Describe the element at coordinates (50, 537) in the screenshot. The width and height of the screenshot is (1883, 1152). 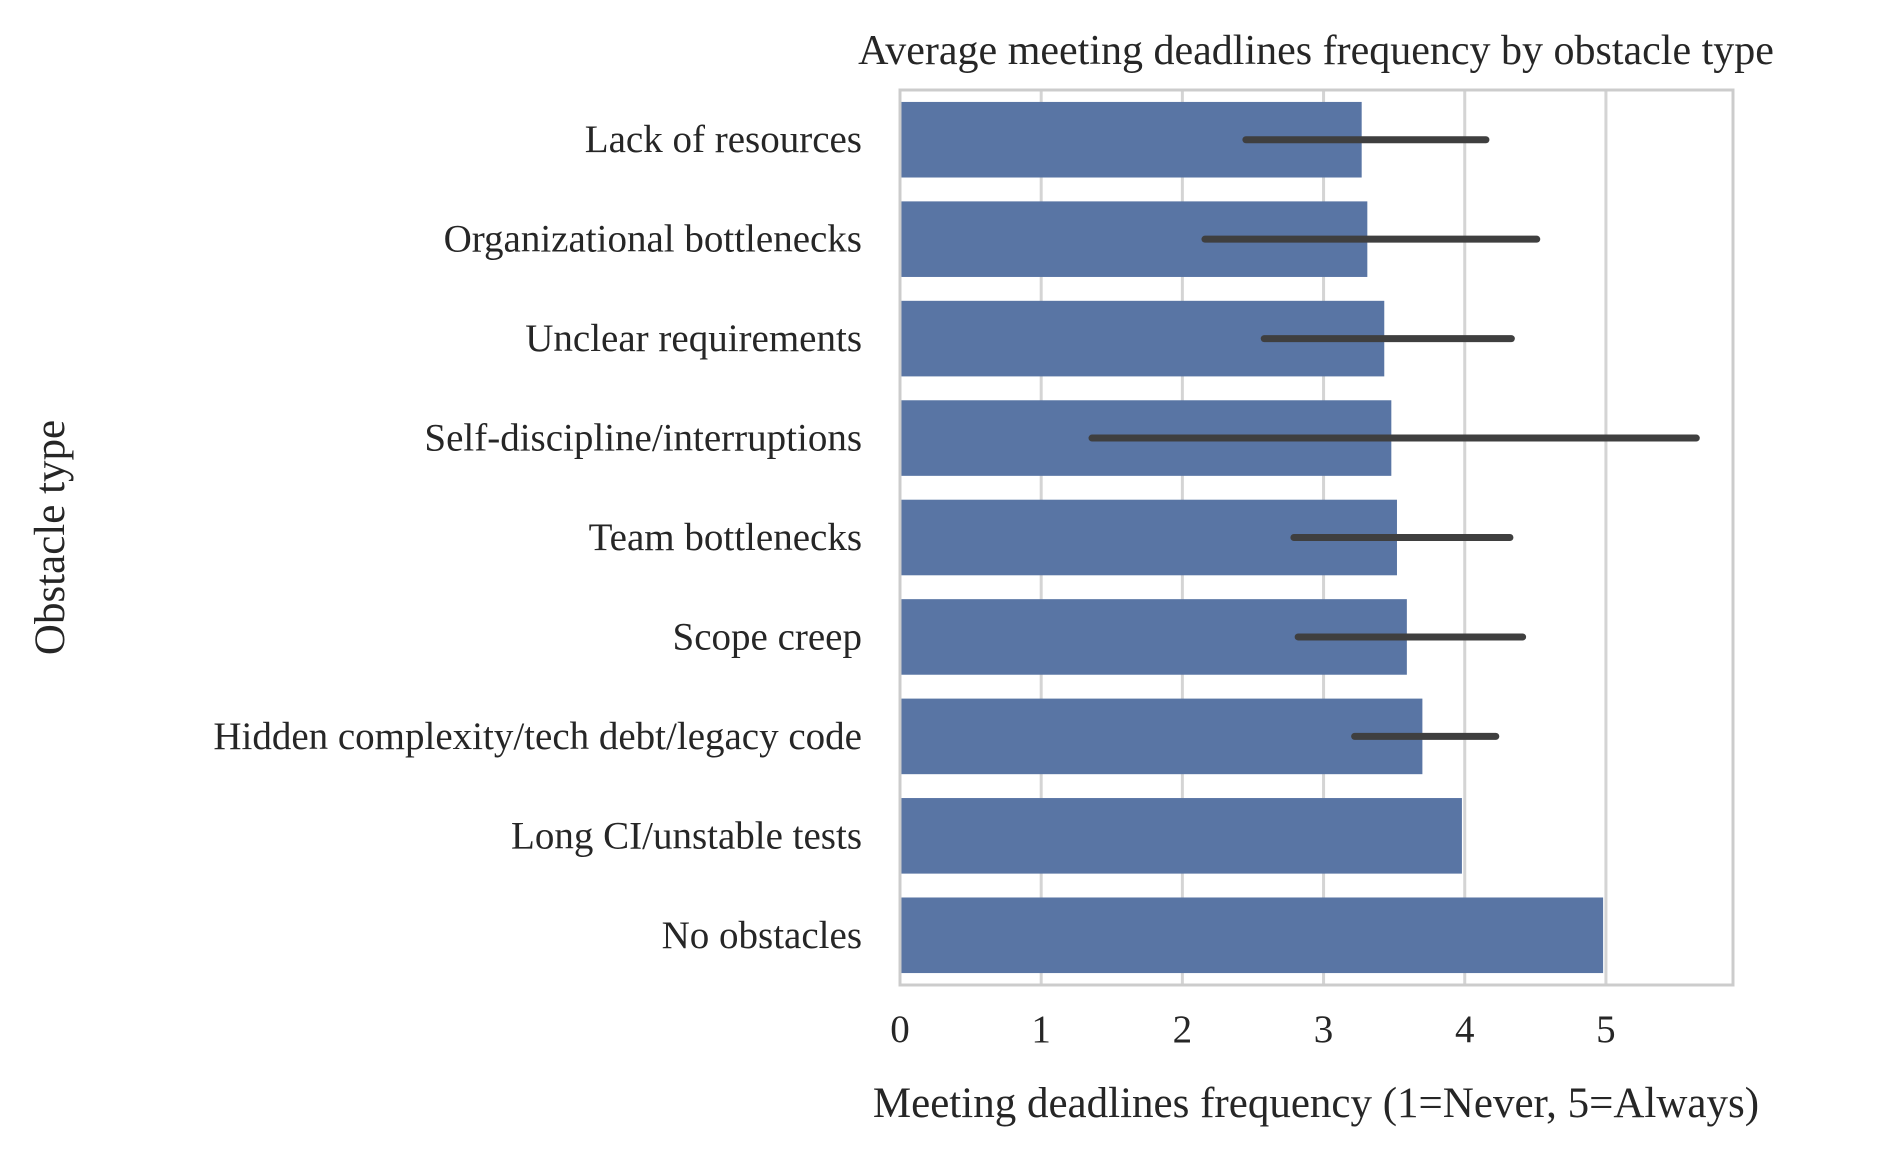
I see `y-axis-label: Obstacle type` at that location.